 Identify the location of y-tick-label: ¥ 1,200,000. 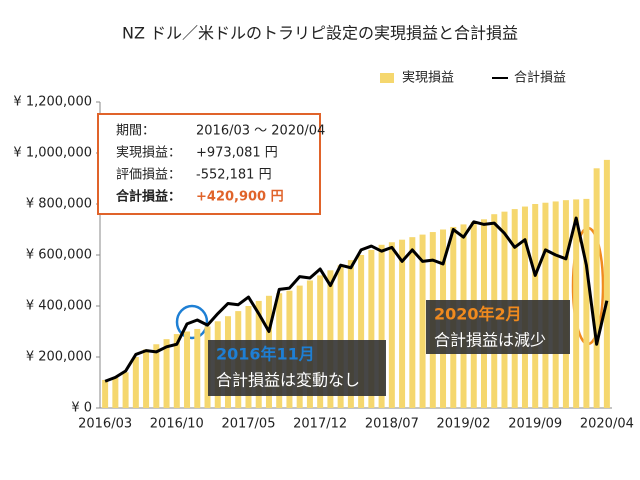
(52, 102).